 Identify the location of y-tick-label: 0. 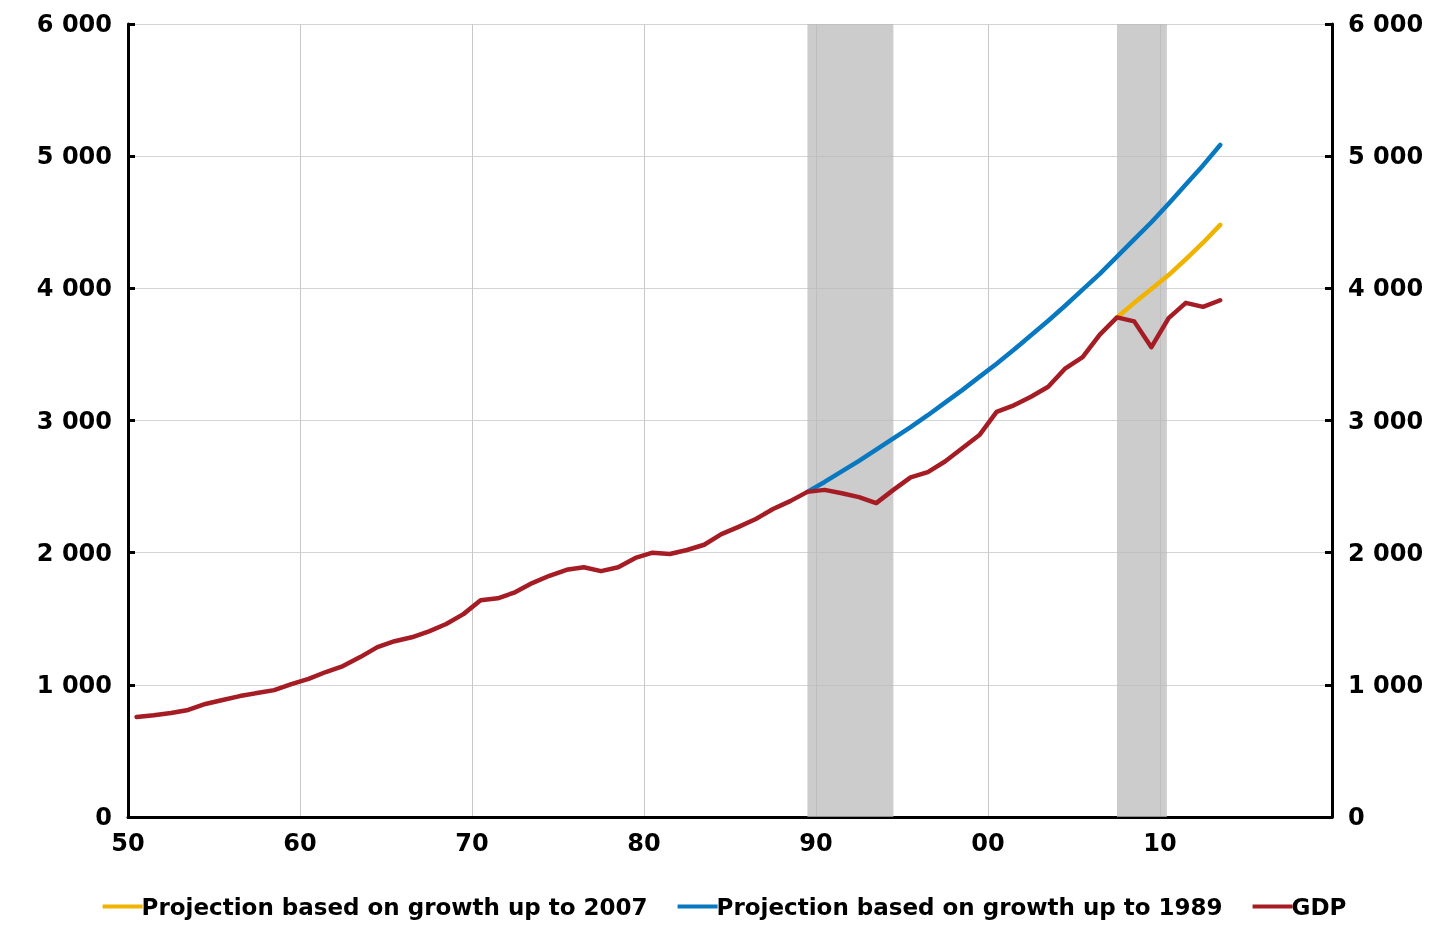
(103, 817).